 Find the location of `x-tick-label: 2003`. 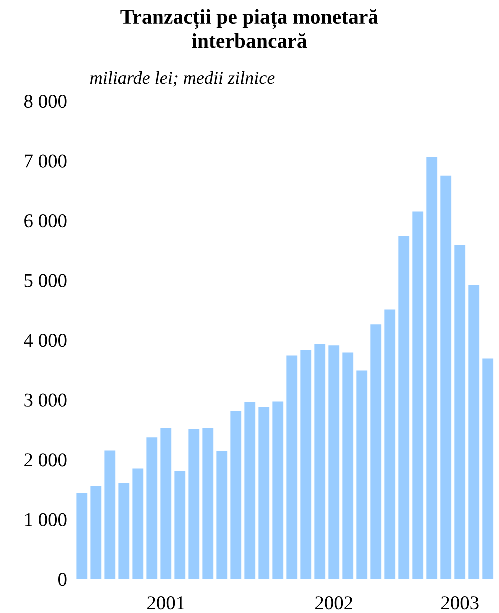

x-tick-label: 2003 is located at coordinates (460, 603).